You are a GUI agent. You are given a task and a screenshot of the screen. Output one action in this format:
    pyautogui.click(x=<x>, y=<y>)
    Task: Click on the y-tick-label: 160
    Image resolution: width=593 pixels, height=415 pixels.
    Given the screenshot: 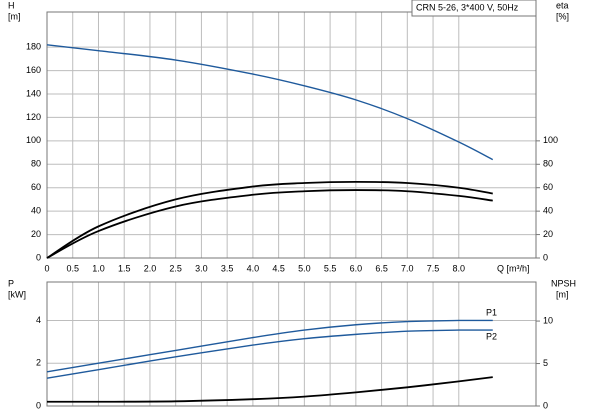 What is the action you would take?
    pyautogui.click(x=33, y=70)
    